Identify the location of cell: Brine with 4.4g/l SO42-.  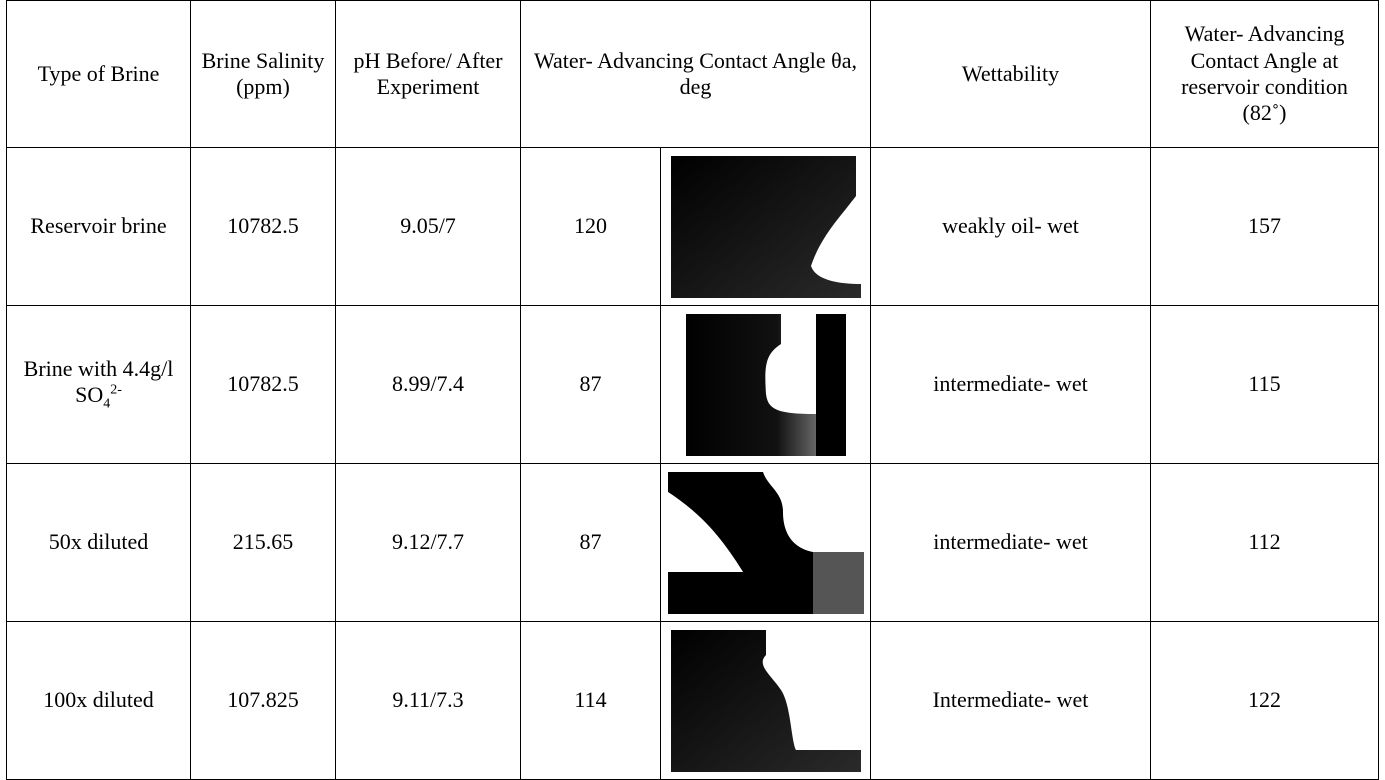
(98, 384).